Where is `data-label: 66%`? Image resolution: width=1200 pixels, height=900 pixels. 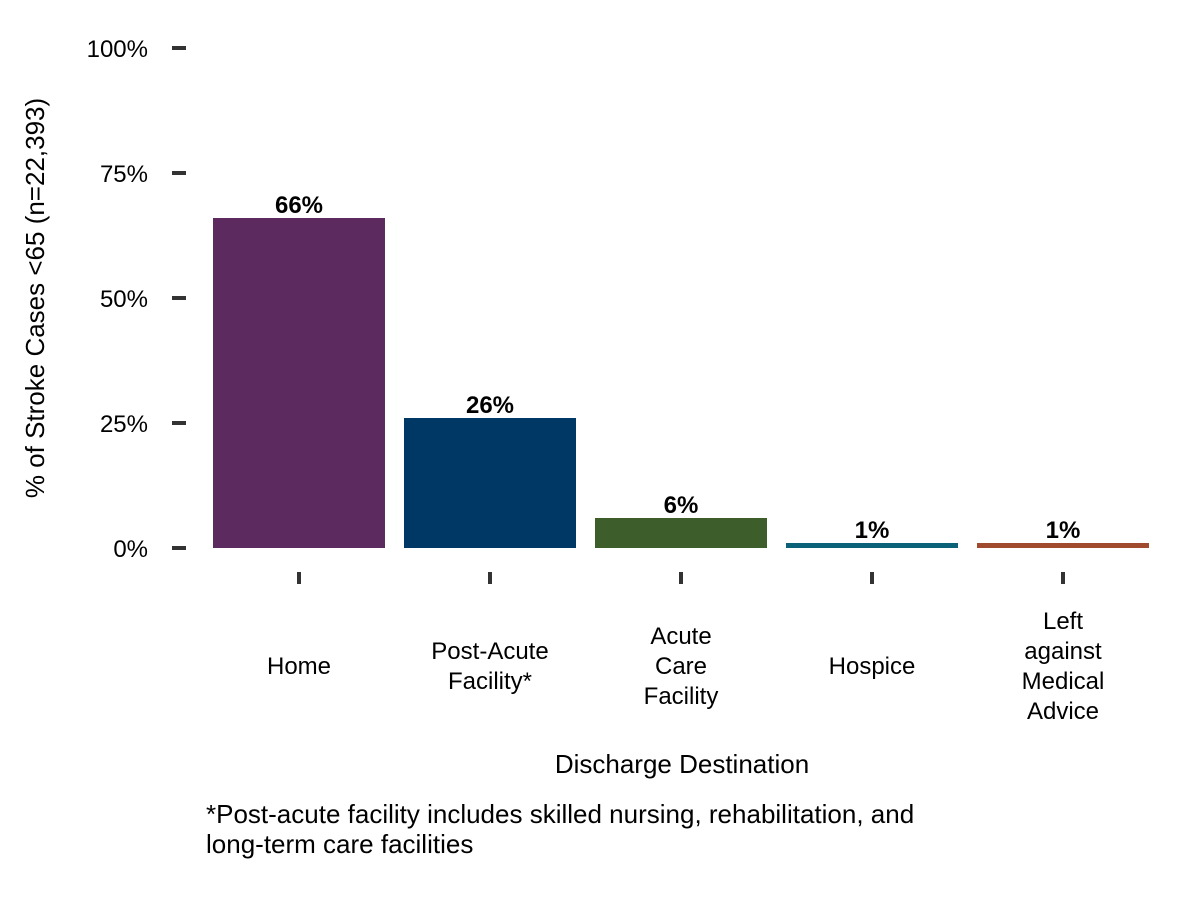
data-label: 66% is located at coordinates (299, 205).